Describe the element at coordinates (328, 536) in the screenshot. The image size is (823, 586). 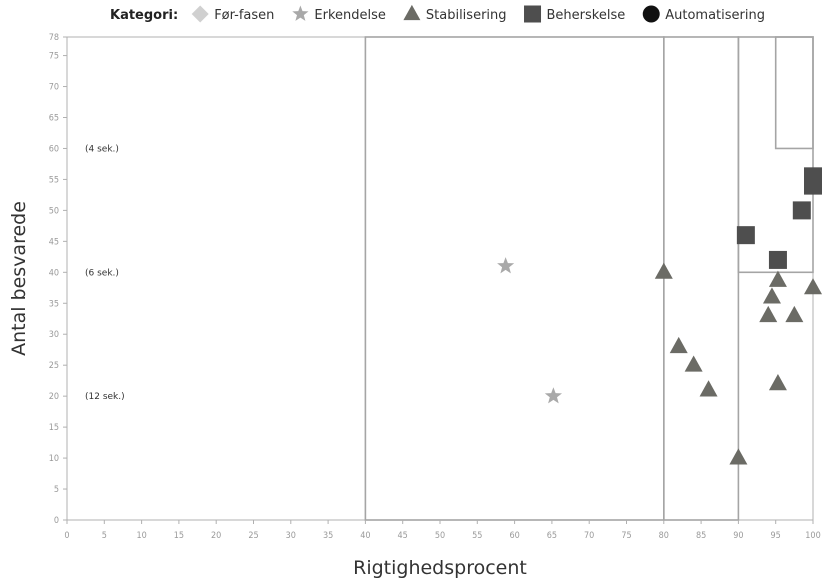
I see `x-tick-label: 35` at that location.